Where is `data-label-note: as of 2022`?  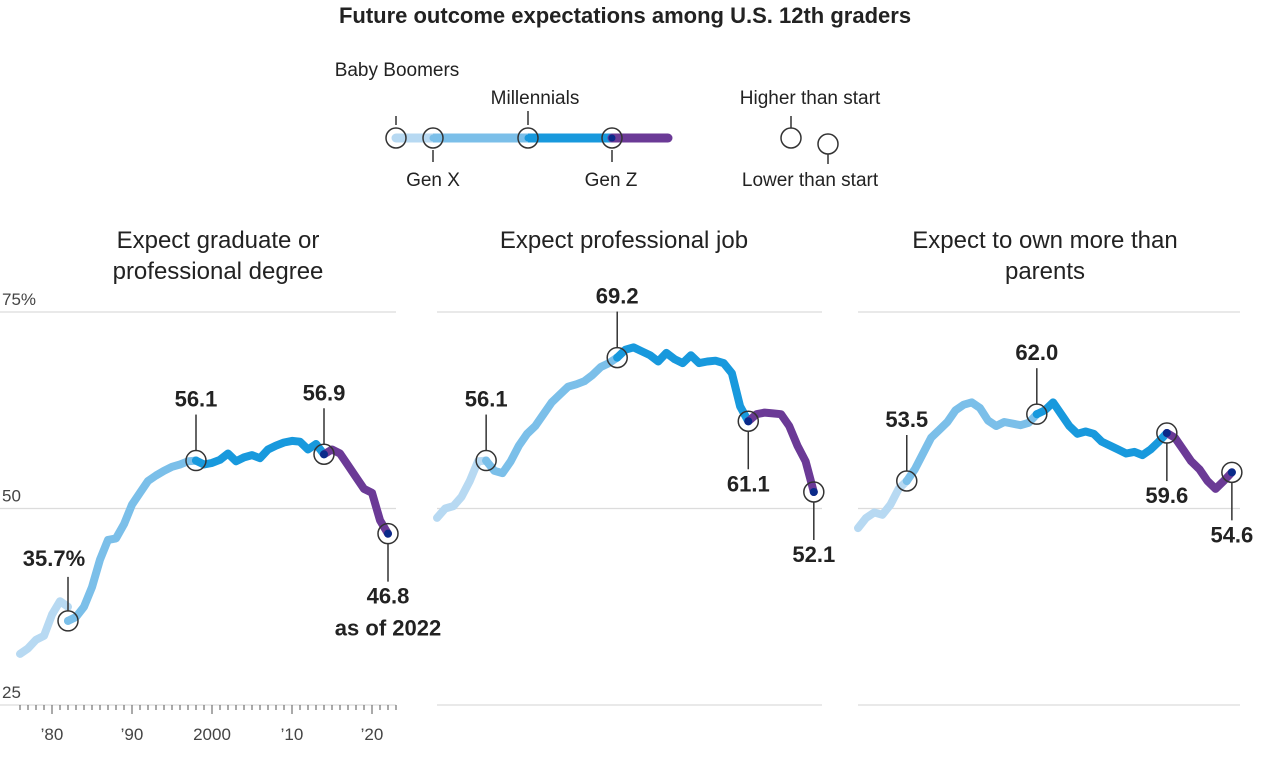
data-label-note: as of 2022 is located at coordinates (388, 628).